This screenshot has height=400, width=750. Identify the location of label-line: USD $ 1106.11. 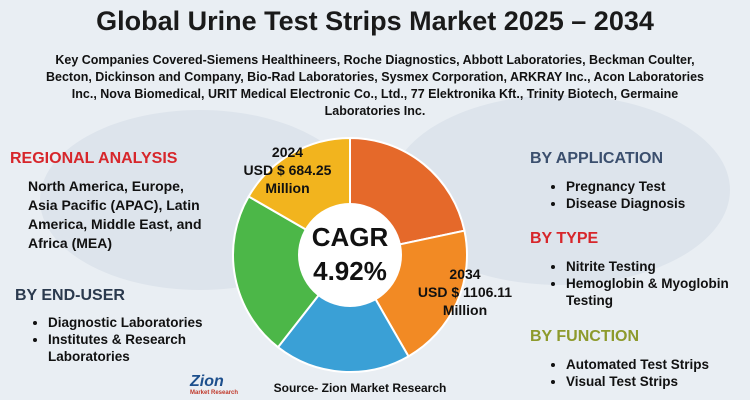
(465, 292).